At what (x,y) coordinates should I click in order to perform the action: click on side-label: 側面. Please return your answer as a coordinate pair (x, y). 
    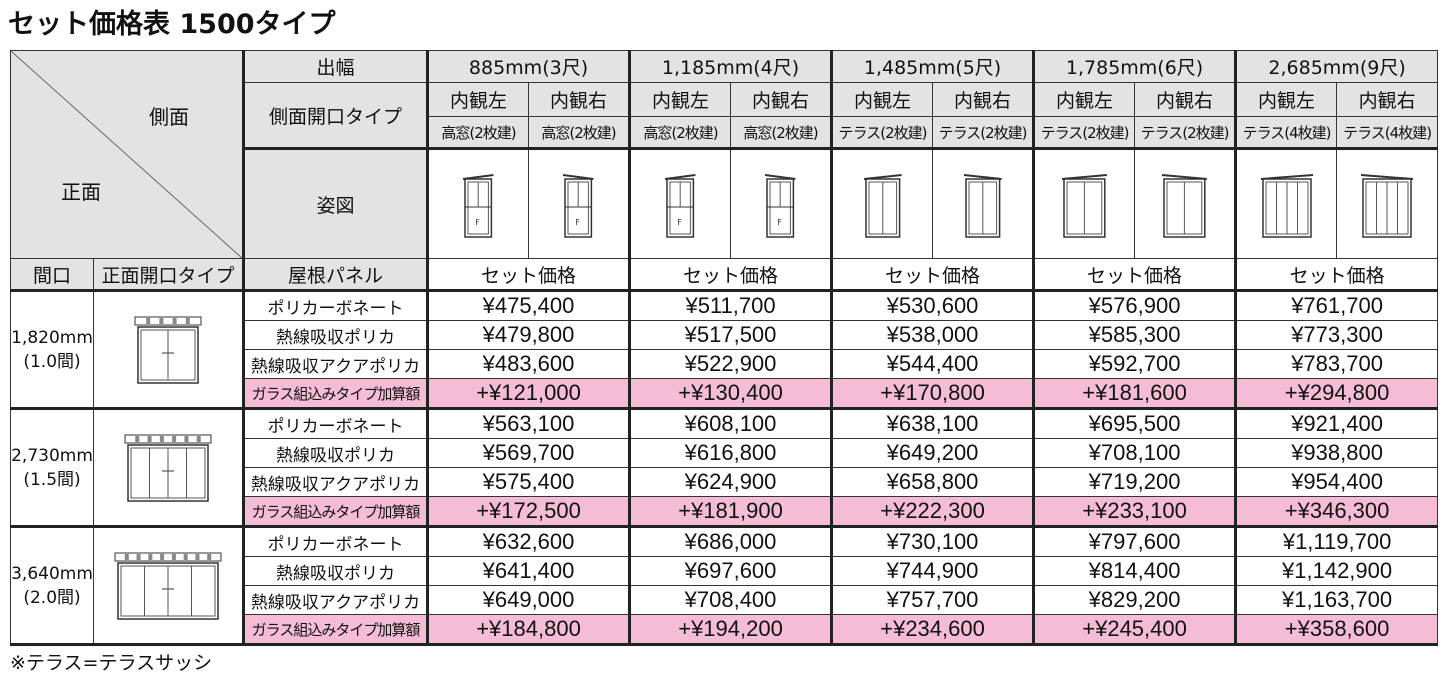
    Looking at the image, I should click on (169, 117).